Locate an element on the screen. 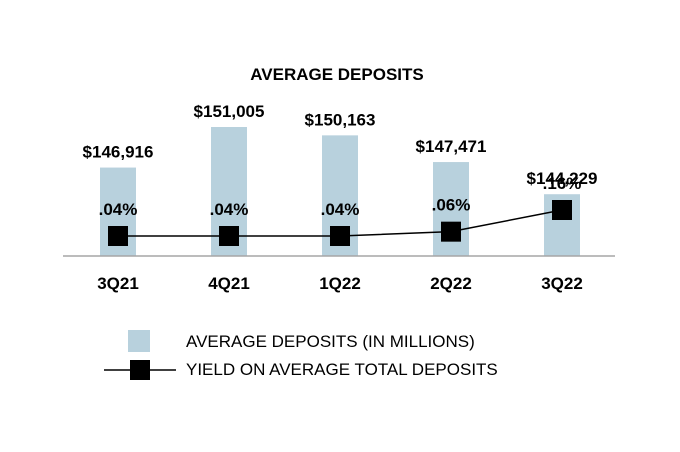 This screenshot has width=680, height=452. yield-label-1Q22: .04% is located at coordinates (340, 209).